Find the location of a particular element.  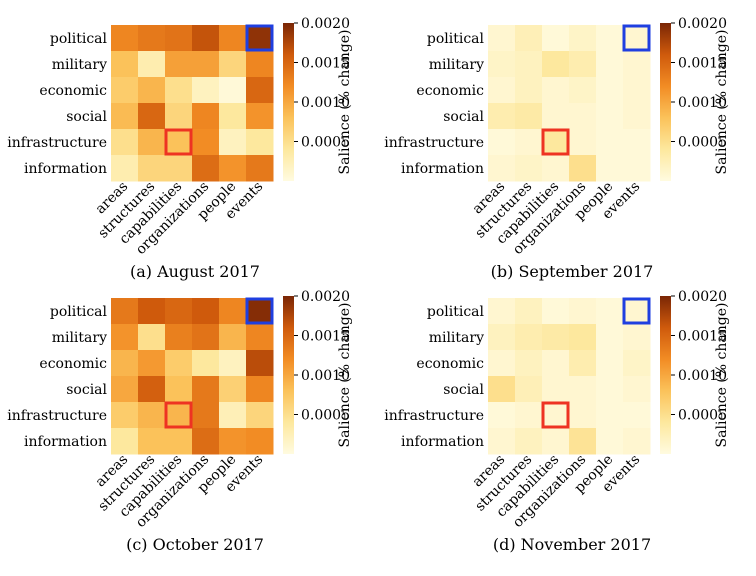

highlight-box is located at coordinates (259, 311).